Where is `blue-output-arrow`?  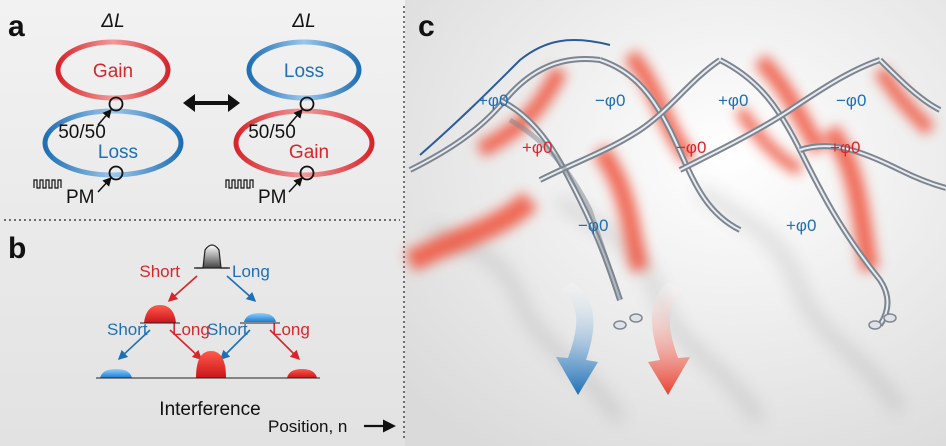
blue-output-arrow is located at coordinates (577, 338).